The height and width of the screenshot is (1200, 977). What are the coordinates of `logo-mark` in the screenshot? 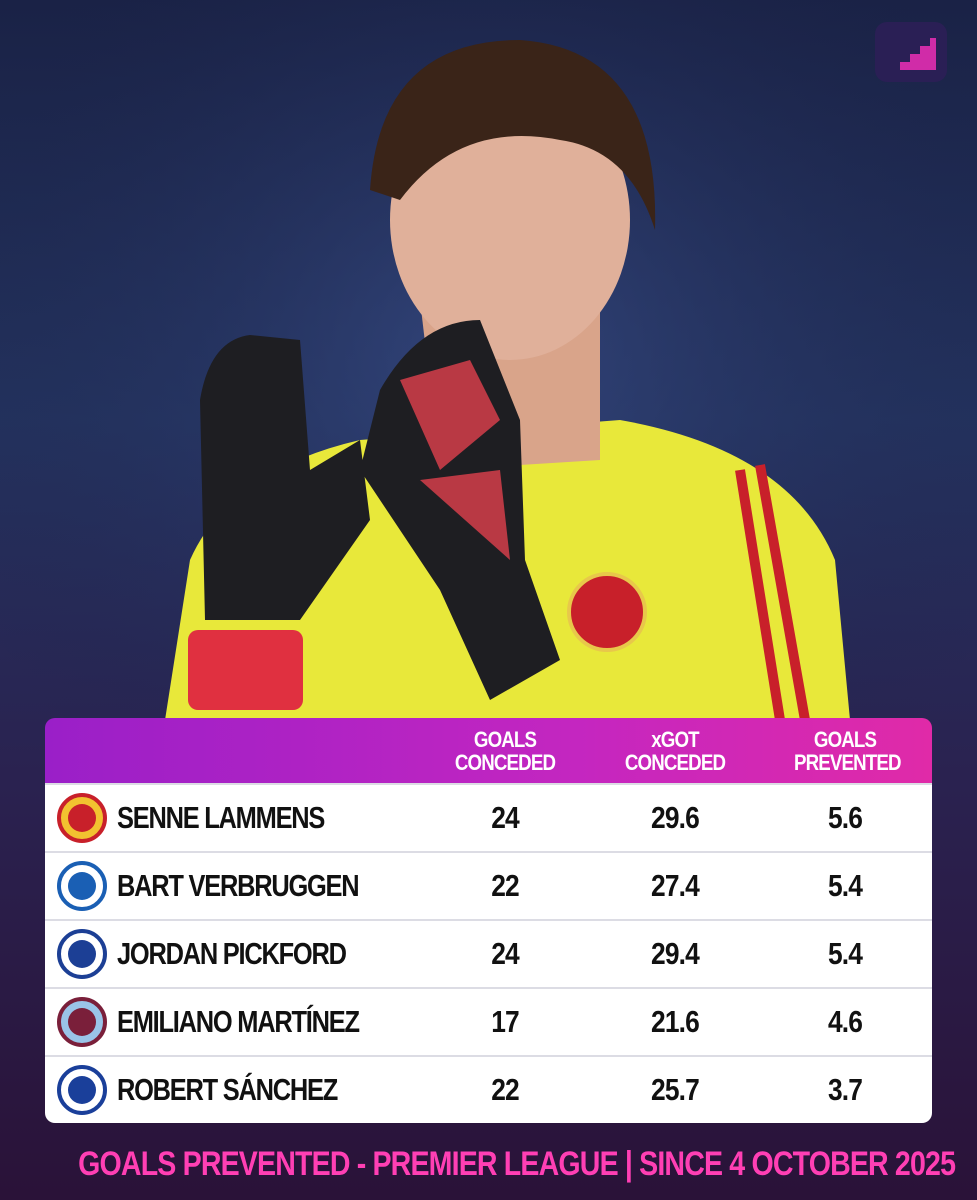 It's located at (913, 54).